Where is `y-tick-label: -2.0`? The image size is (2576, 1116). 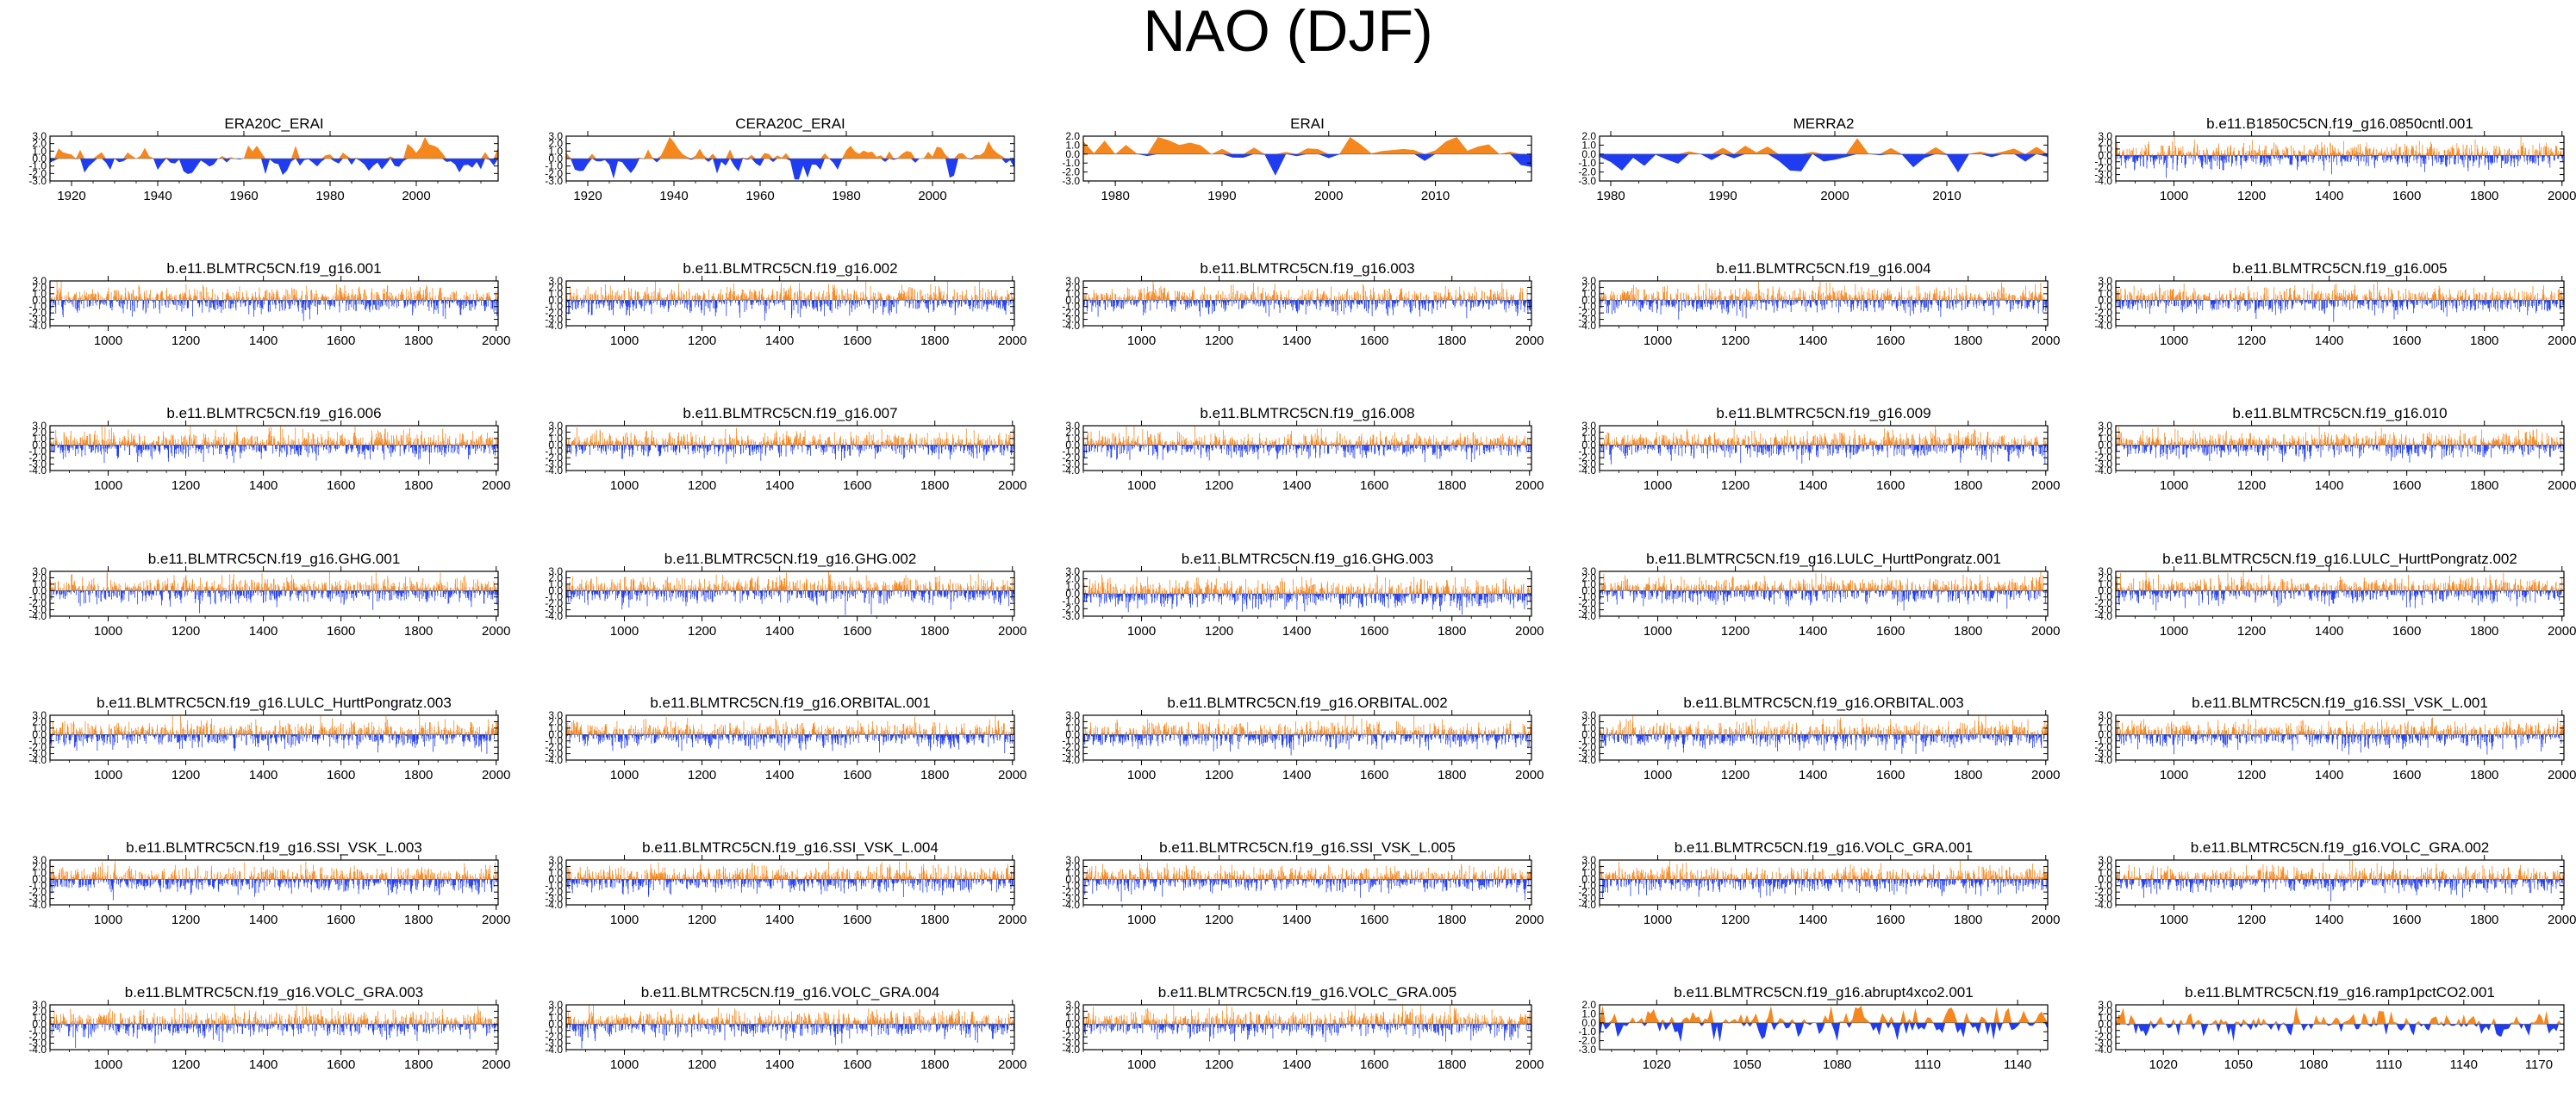
y-tick-label: -2.0 is located at coordinates (2103, 603).